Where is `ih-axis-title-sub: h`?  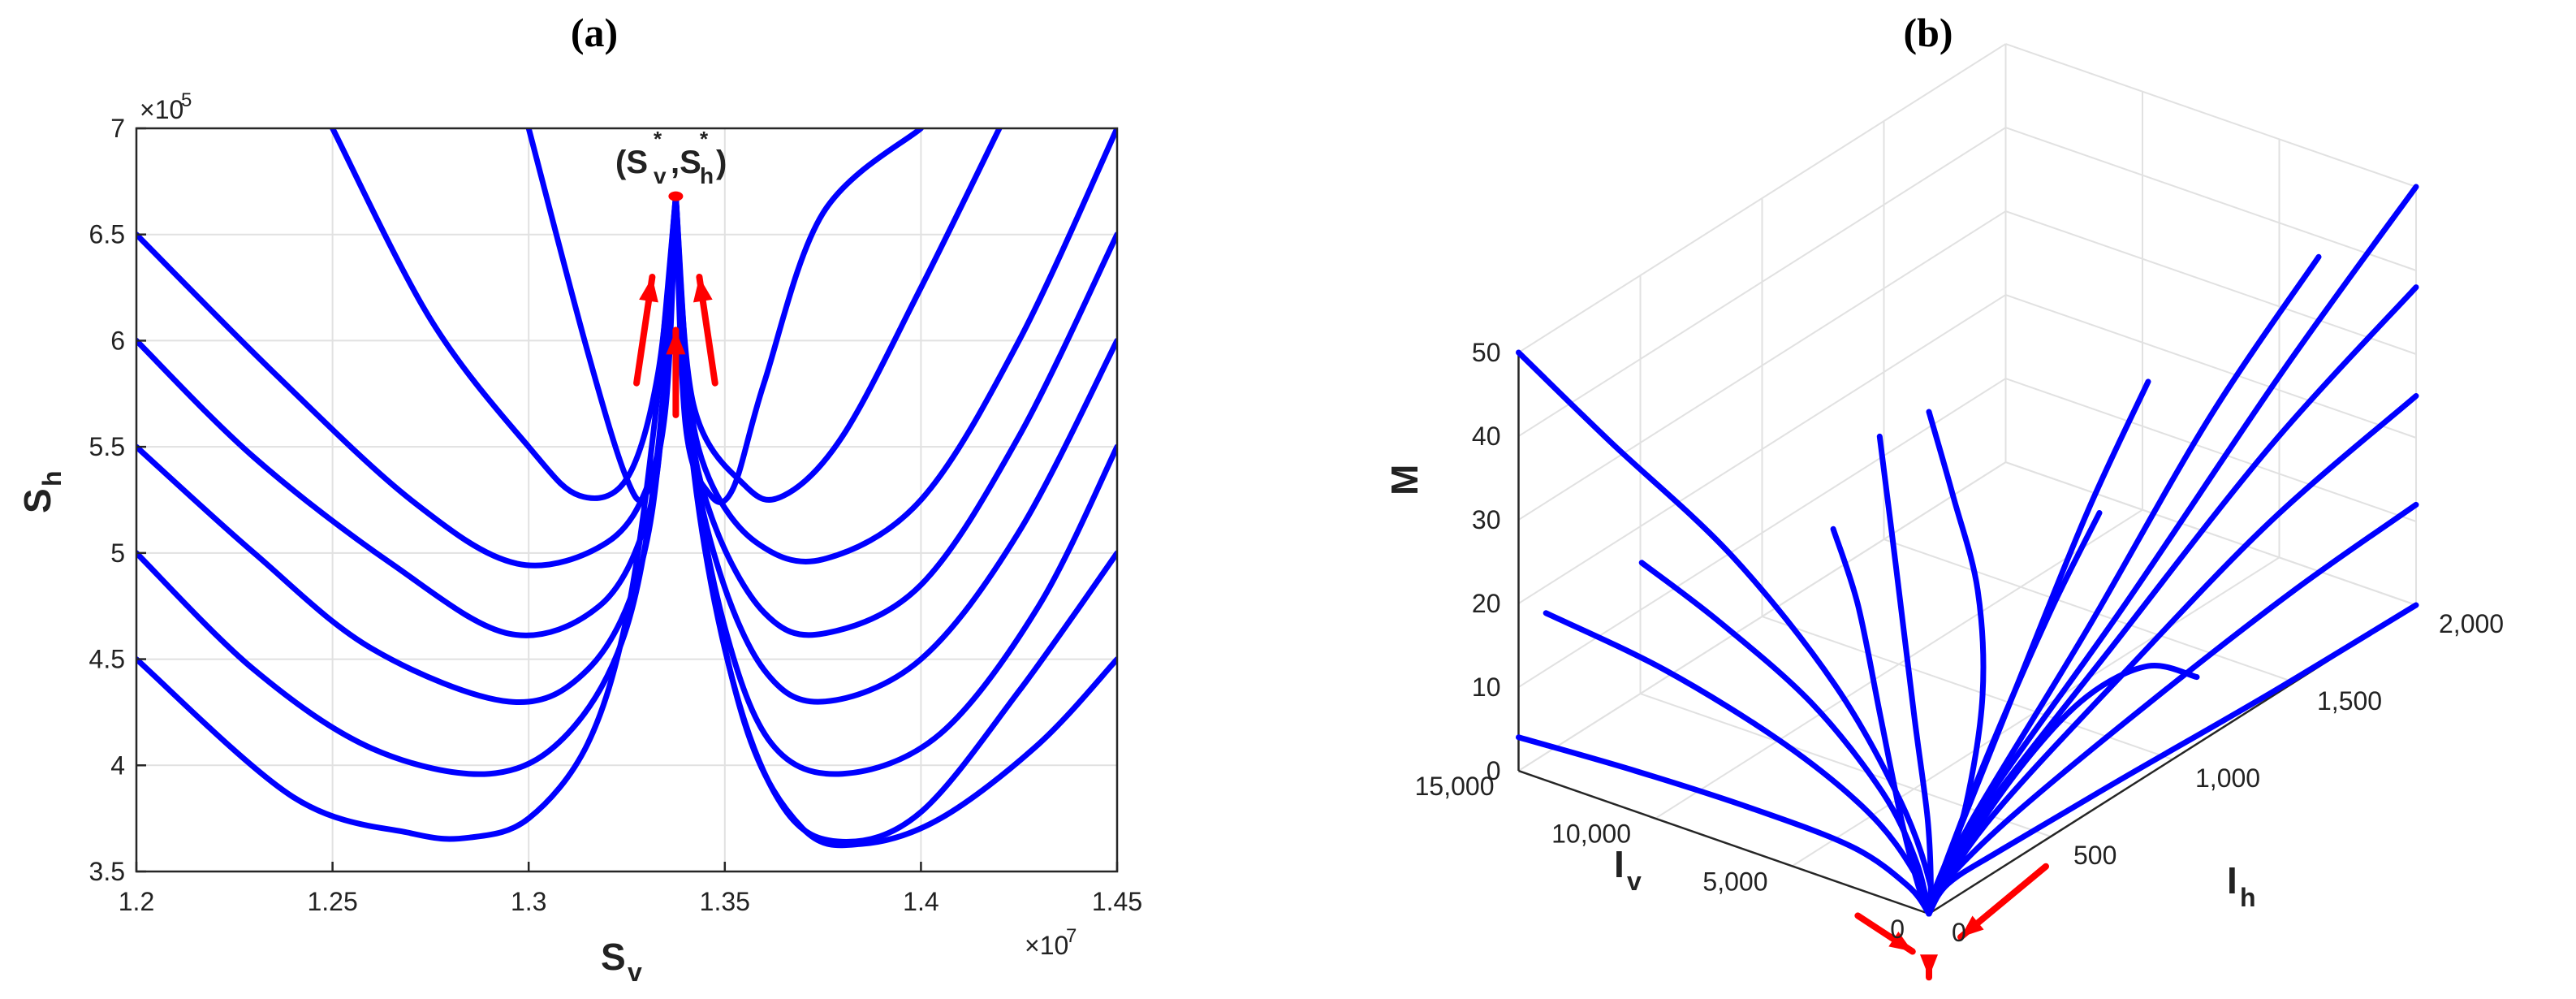
ih-axis-title-sub: h is located at coordinates (2248, 898).